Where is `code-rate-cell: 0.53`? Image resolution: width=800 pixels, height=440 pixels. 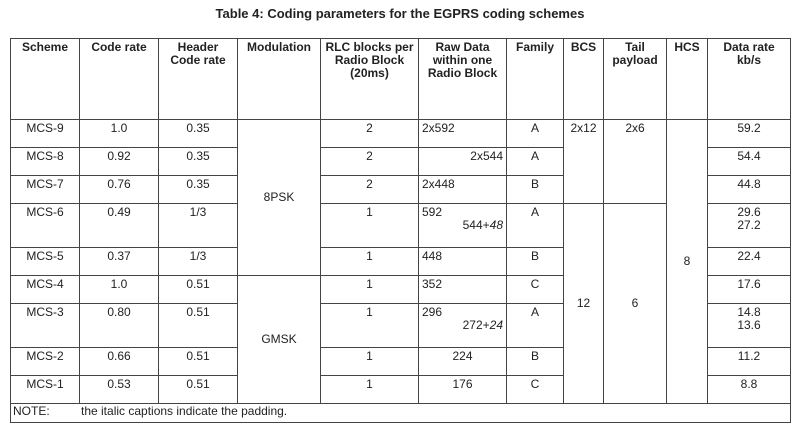
code-rate-cell: 0.53 is located at coordinates (119, 389).